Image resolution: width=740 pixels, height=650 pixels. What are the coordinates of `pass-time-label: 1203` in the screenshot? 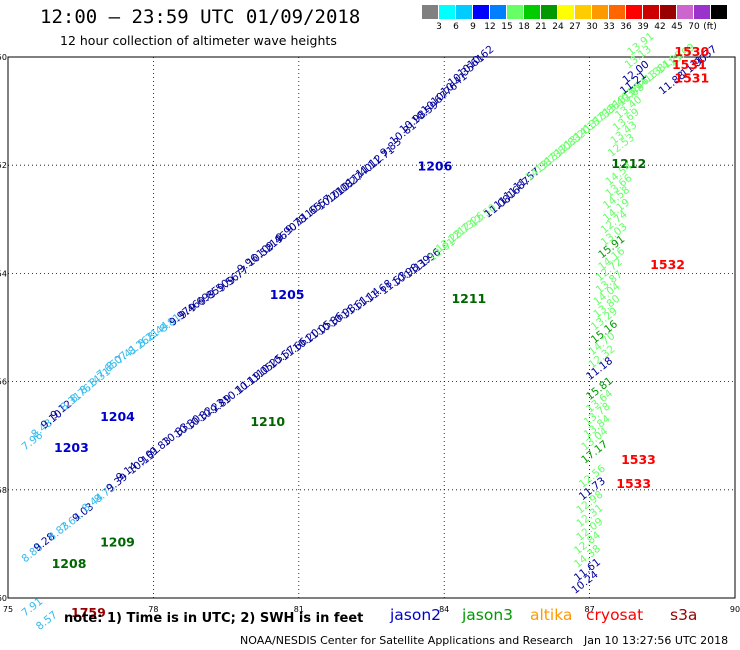 It's located at (71, 447).